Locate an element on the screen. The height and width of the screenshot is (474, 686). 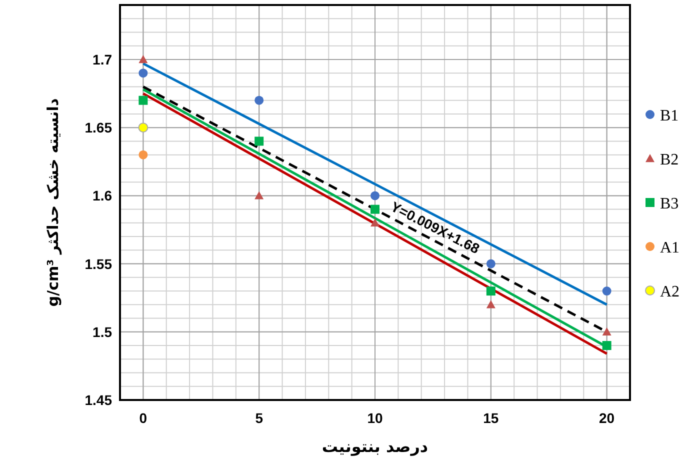
legend-label: A2 is located at coordinates (670, 292).